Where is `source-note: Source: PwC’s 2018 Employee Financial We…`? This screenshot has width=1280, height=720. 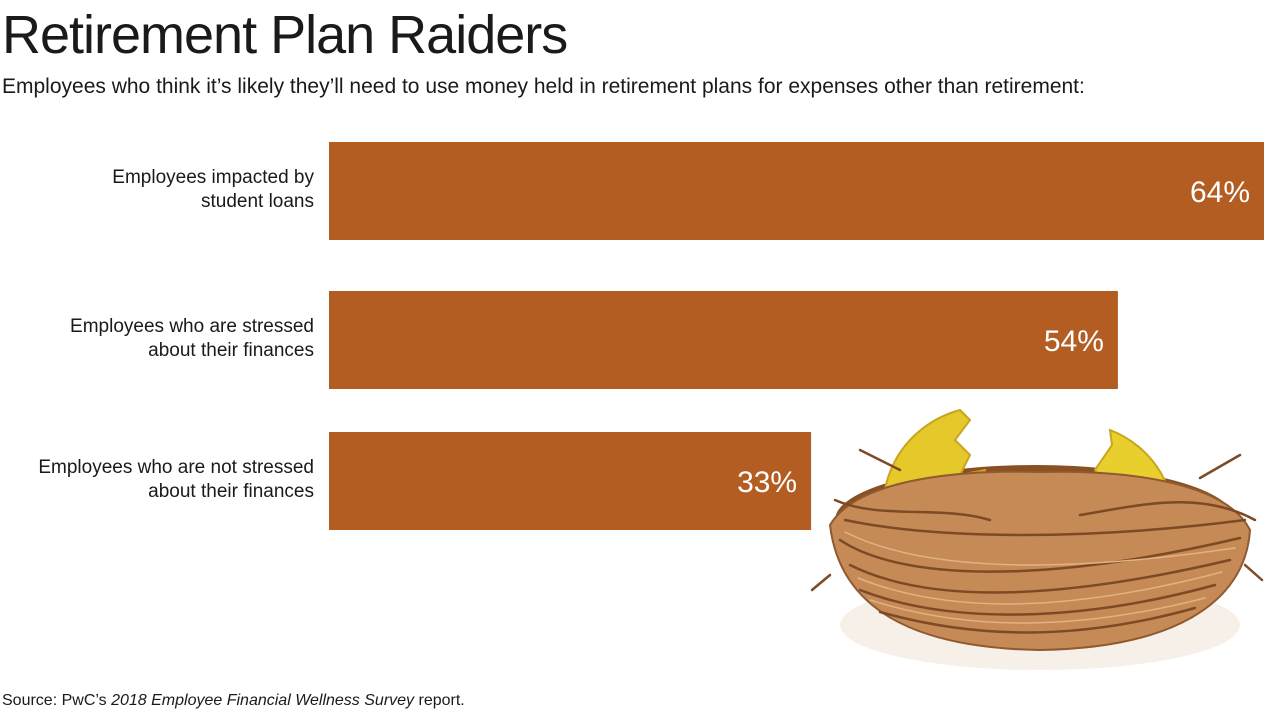 source-note: Source: PwC’s 2018 Employee Financial We… is located at coordinates (233, 701).